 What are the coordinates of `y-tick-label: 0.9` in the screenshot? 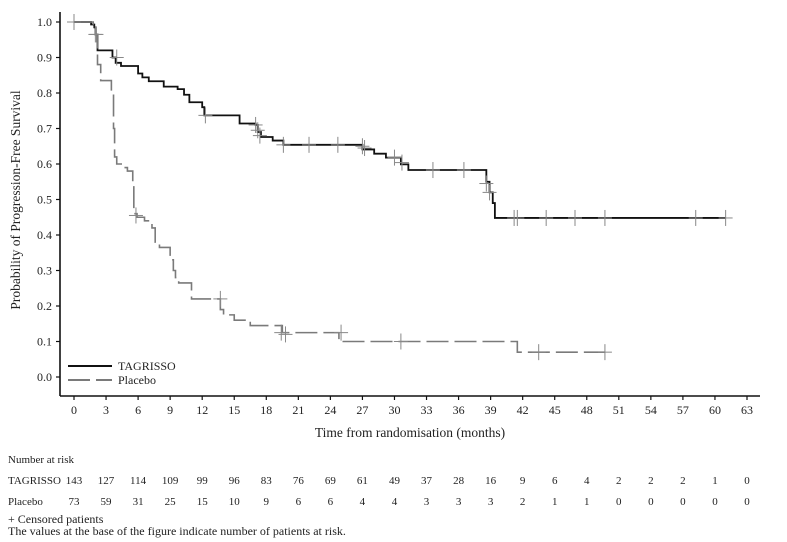 It's located at (44, 58).